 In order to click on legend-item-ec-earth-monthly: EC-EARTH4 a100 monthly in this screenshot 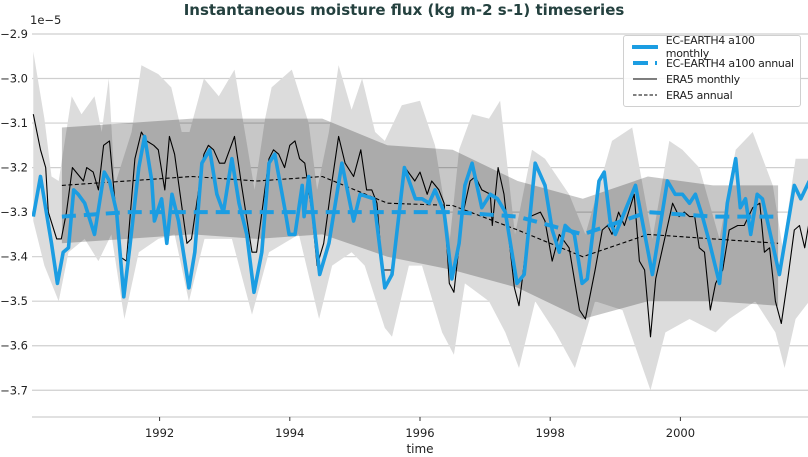, I will do `click(716, 47)`.